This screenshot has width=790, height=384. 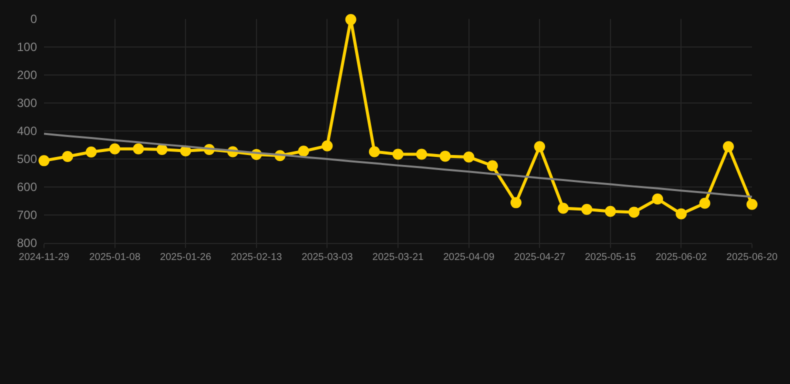 What do you see at coordinates (34, 19) in the screenshot?
I see `y-tick-label: 0` at bounding box center [34, 19].